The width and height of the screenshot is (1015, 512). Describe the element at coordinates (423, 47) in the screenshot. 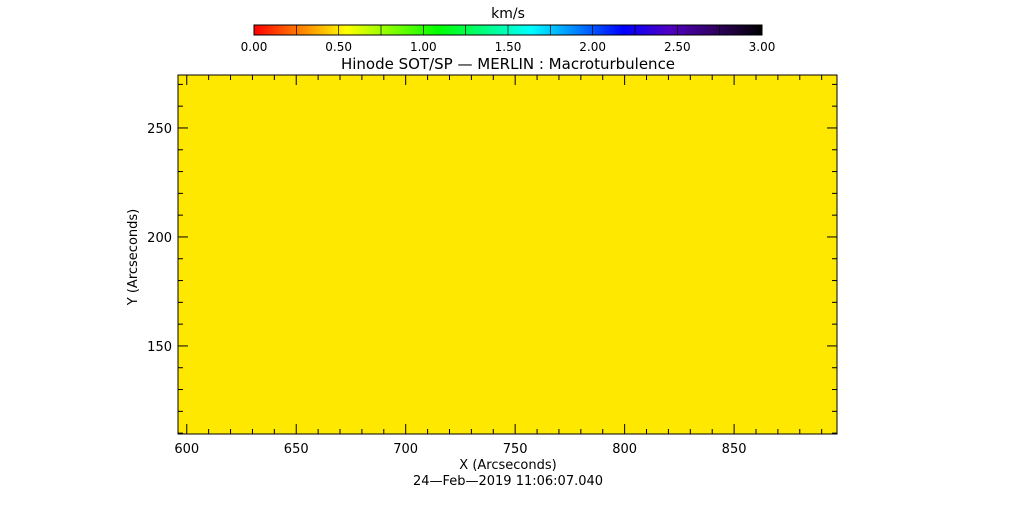

I see `colorbar-tick-label: 1.00` at that location.